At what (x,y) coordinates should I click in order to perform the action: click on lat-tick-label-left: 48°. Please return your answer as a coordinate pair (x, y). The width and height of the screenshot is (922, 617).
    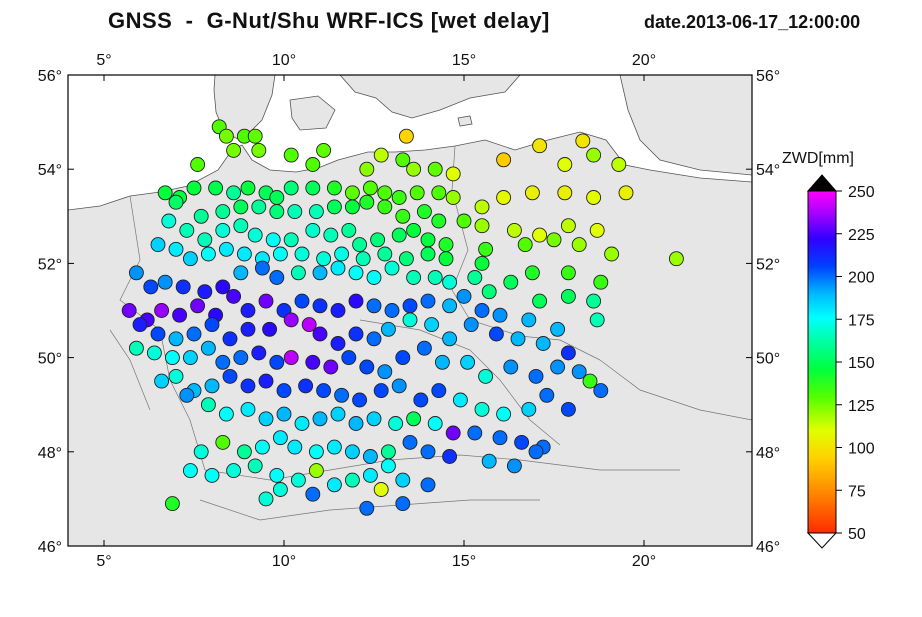
    Looking at the image, I should click on (50, 453).